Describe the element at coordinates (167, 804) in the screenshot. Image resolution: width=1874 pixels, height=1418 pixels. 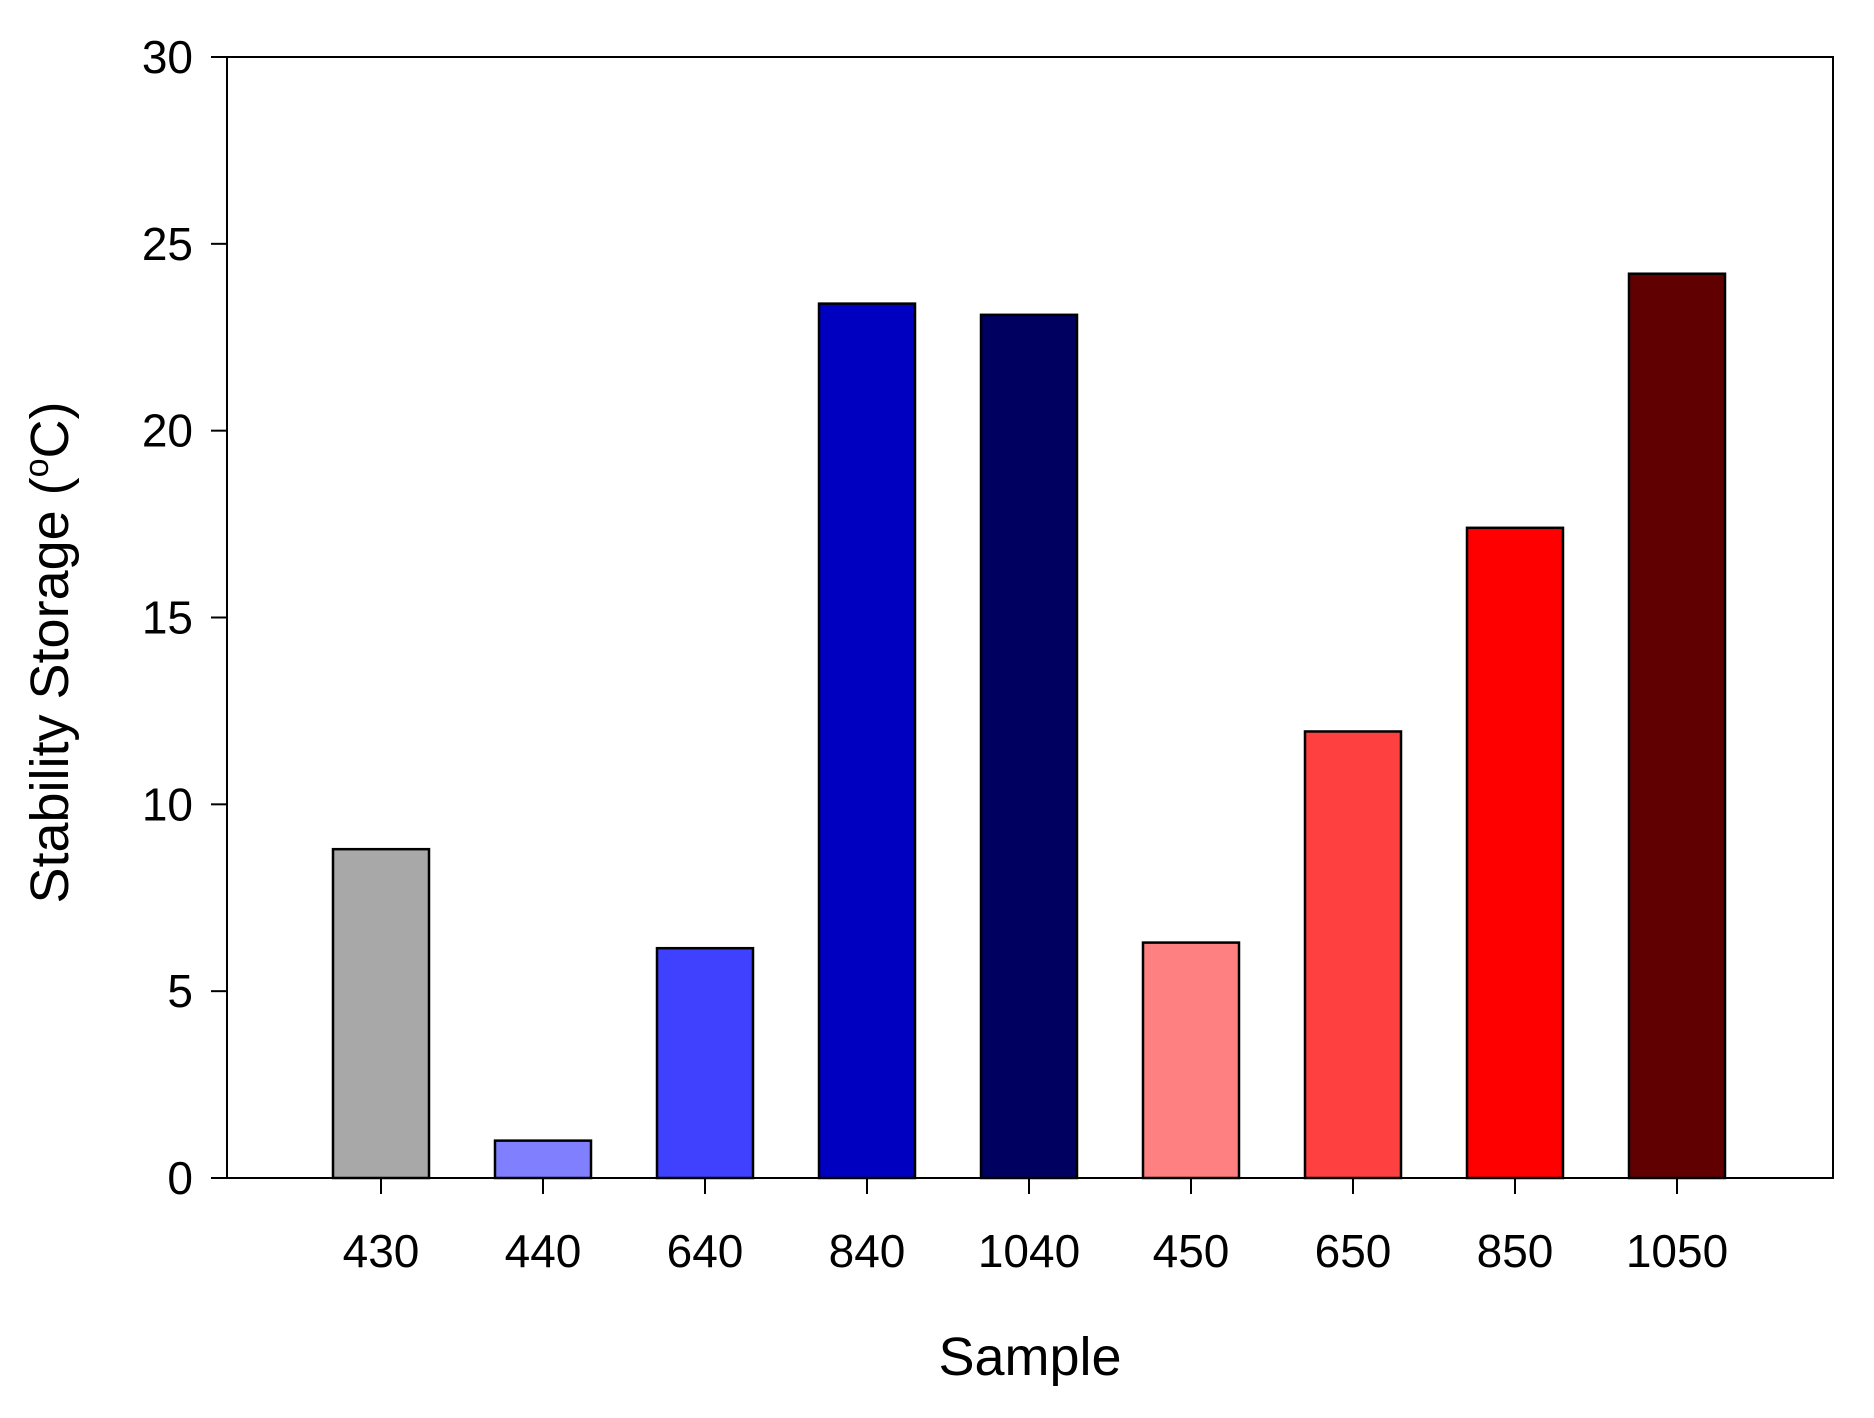
I see `y-tick-label: 10` at that location.